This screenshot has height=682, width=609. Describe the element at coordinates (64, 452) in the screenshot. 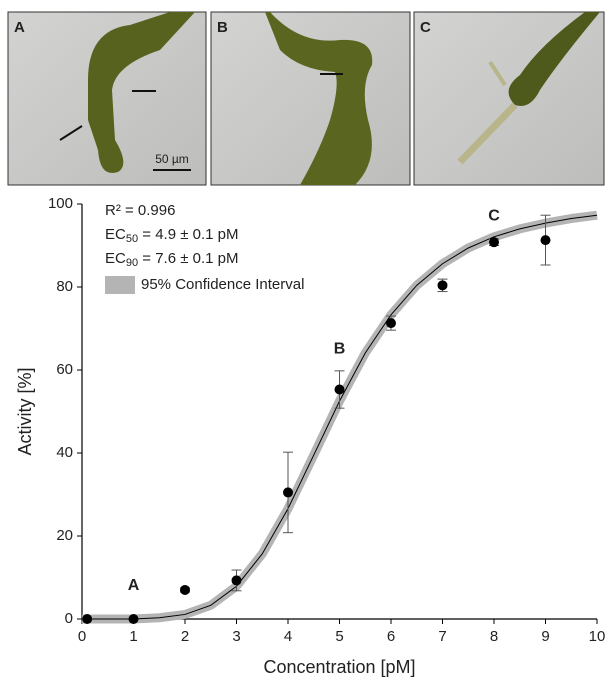

I see `y-tick-label: 40` at that location.